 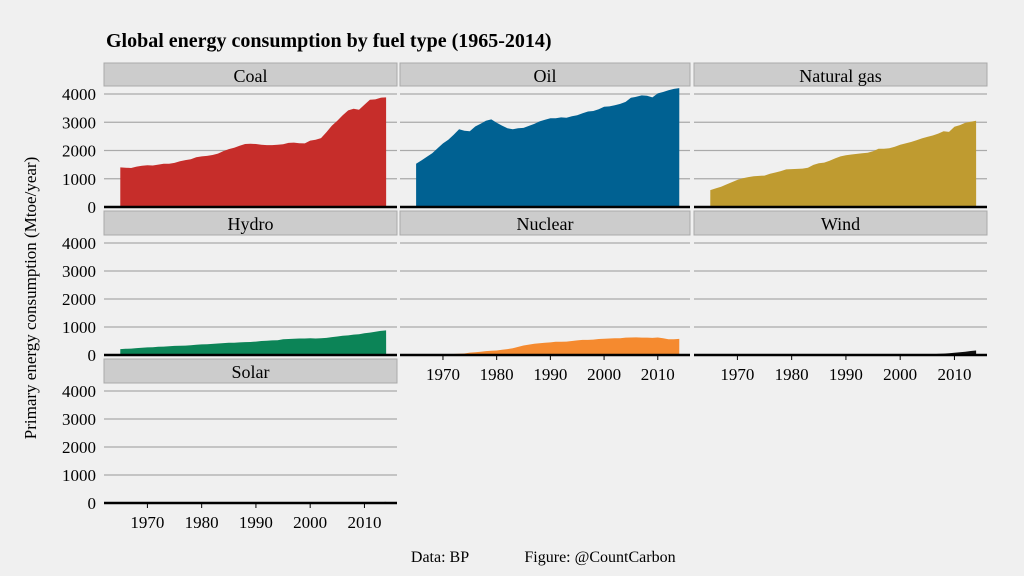 I want to click on caption-figure: Figure: @CountCarbon, so click(x=599, y=557).